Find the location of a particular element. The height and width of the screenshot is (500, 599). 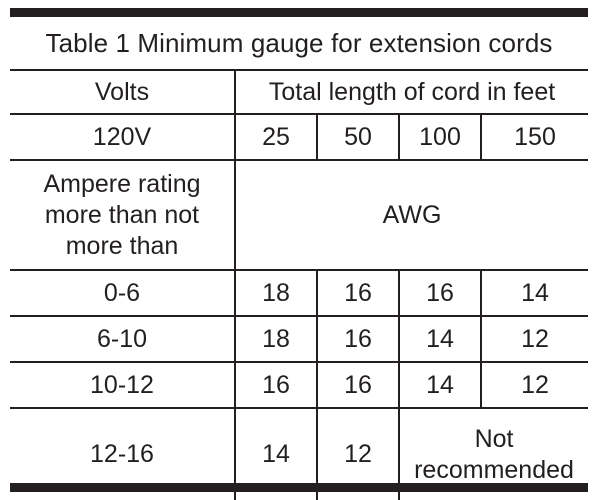

volts-header: Volts is located at coordinates (123, 92).